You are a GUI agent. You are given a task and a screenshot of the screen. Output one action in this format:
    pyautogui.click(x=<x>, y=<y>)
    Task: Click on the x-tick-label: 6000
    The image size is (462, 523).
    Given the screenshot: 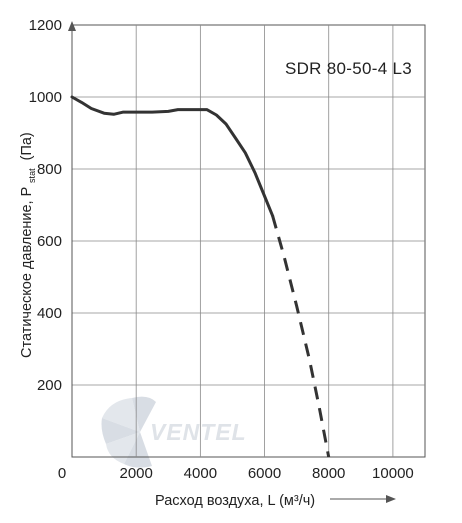 What is the action you would take?
    pyautogui.click(x=264, y=473)
    